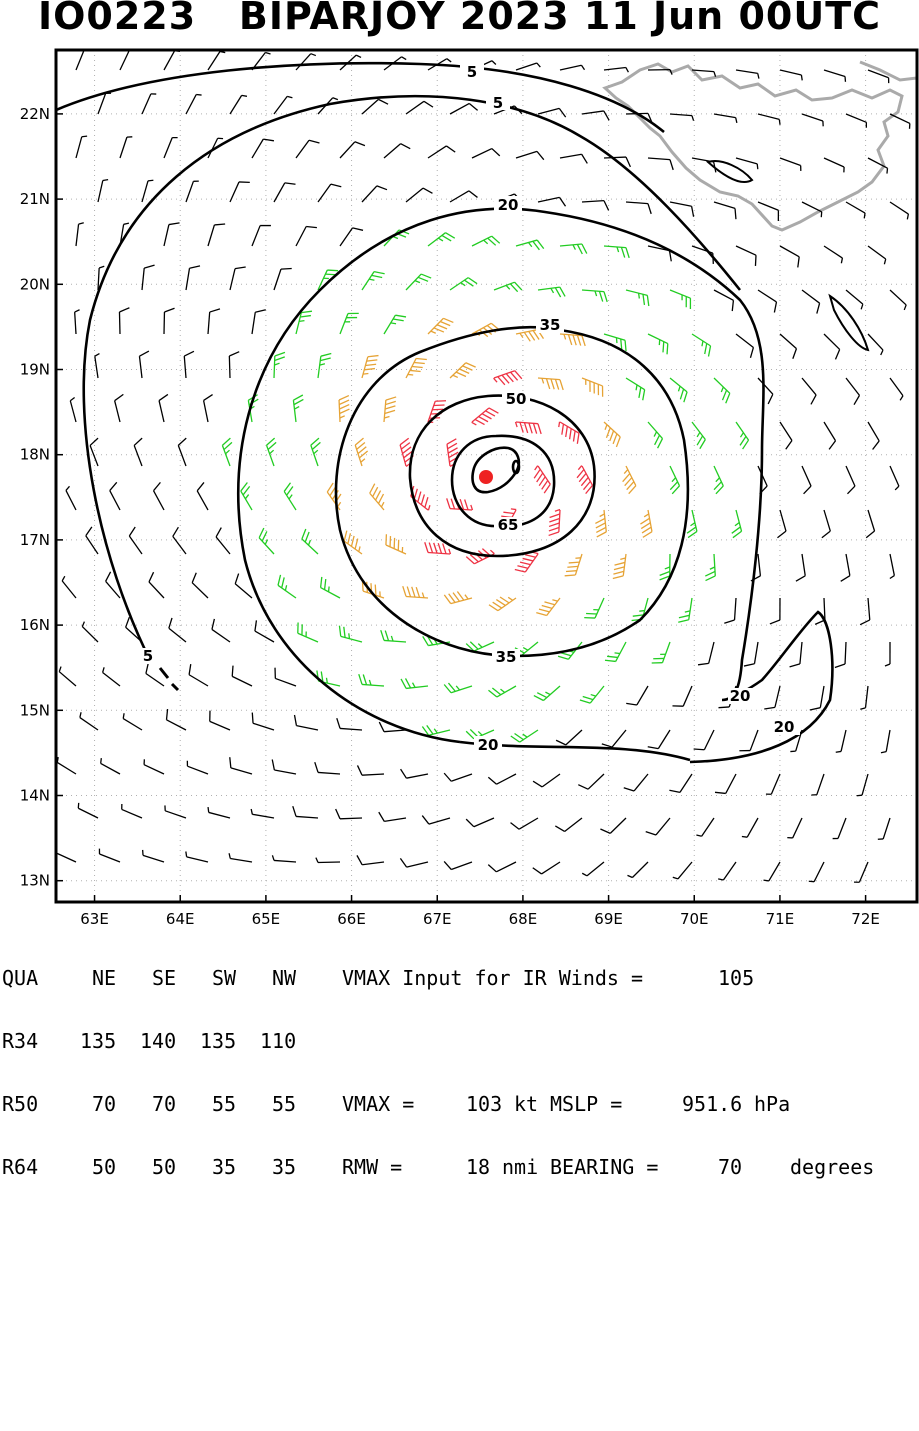  Describe the element at coordinates (20, 978) in the screenshot. I see `stats-col-quadrant: QUA` at that location.